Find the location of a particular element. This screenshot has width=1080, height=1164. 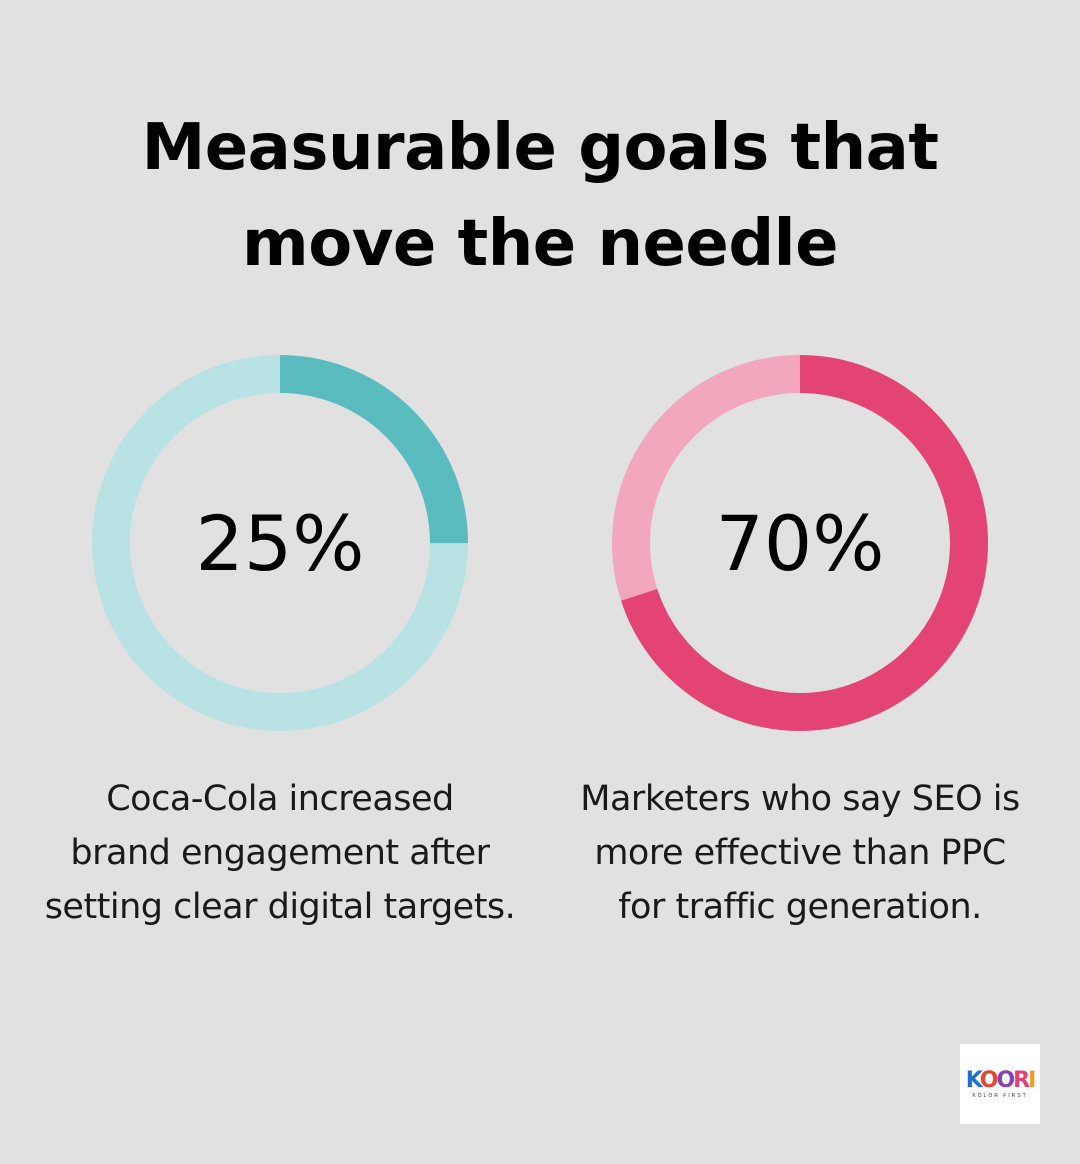

title-line-2: move the needle is located at coordinates (540, 244).